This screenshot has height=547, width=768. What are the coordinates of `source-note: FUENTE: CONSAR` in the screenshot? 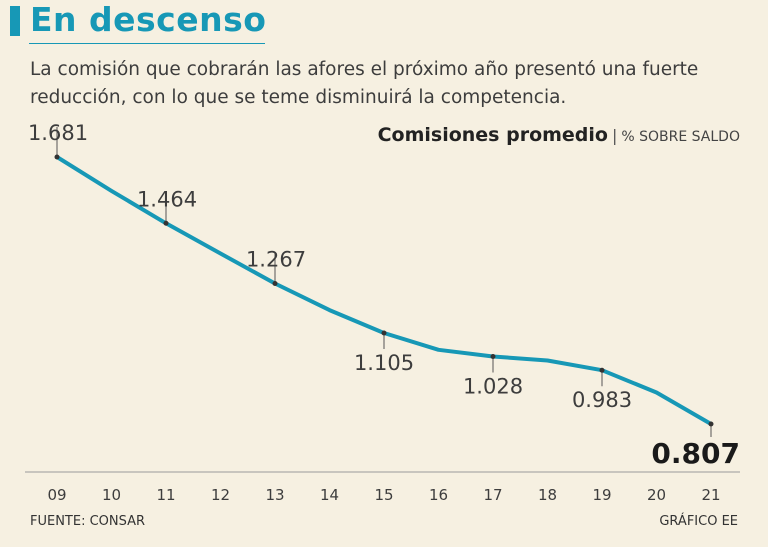 It's located at (88, 521).